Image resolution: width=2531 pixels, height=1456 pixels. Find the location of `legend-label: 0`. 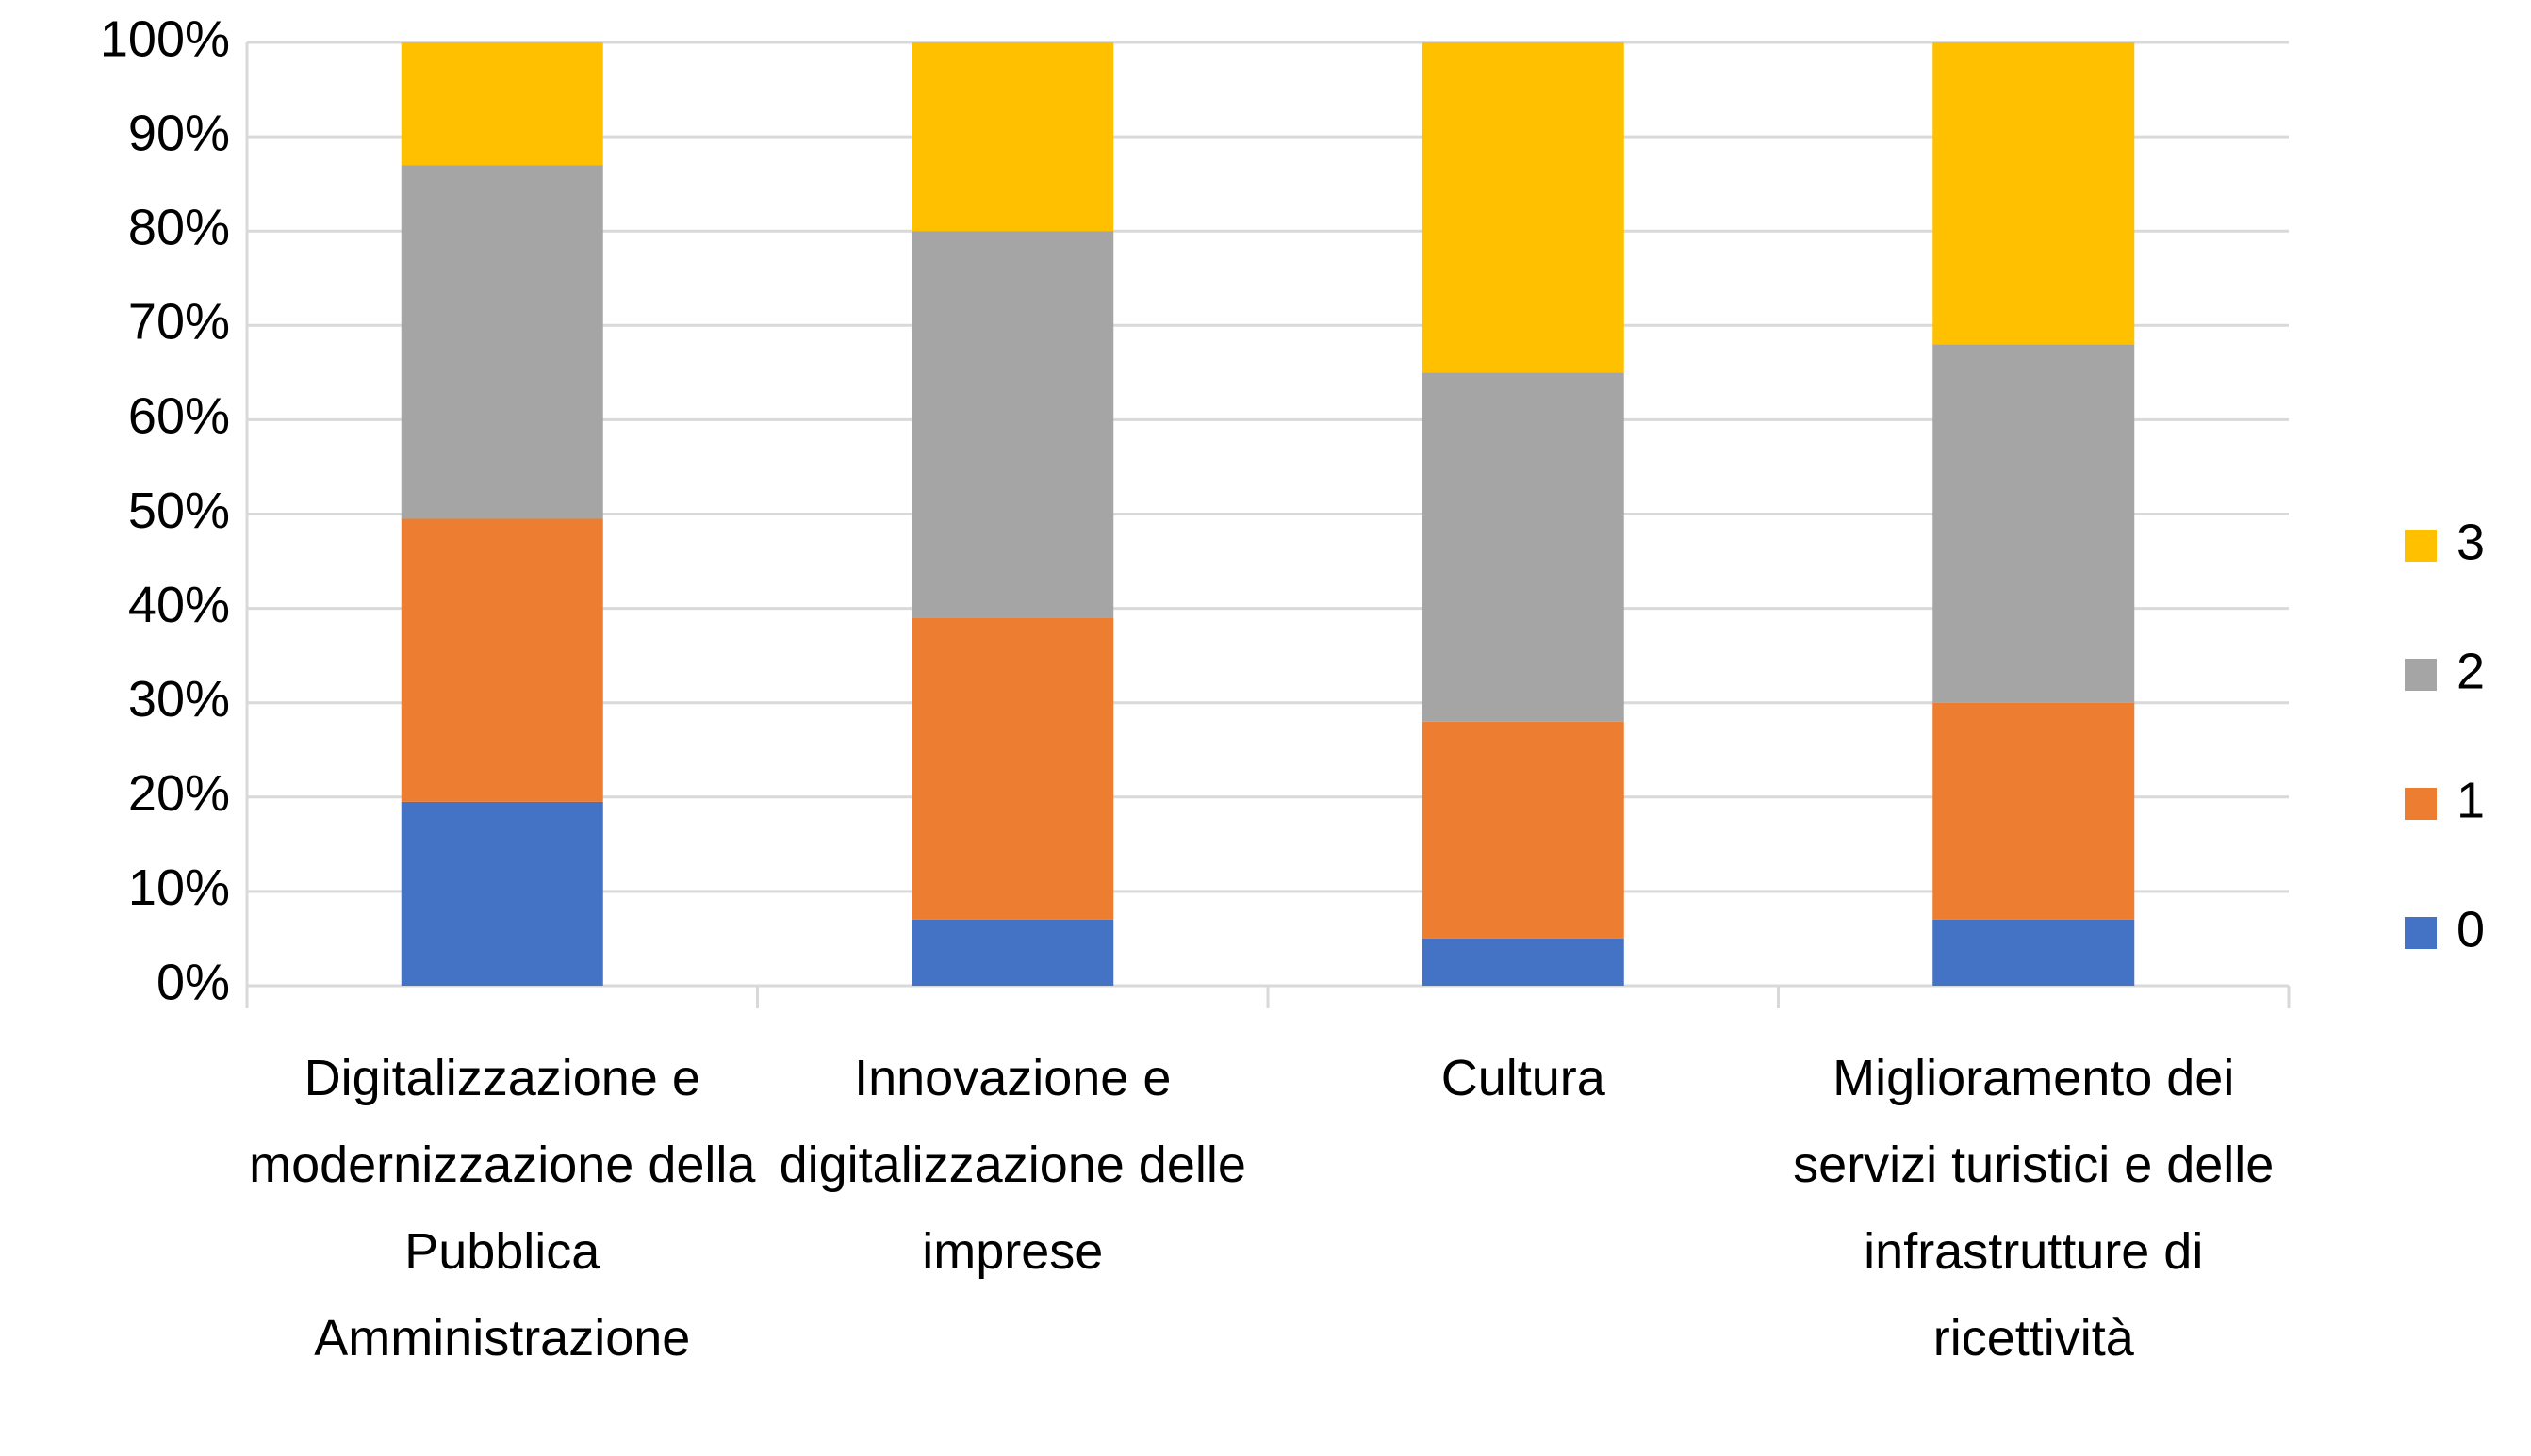

legend-label: 0 is located at coordinates (2471, 929).